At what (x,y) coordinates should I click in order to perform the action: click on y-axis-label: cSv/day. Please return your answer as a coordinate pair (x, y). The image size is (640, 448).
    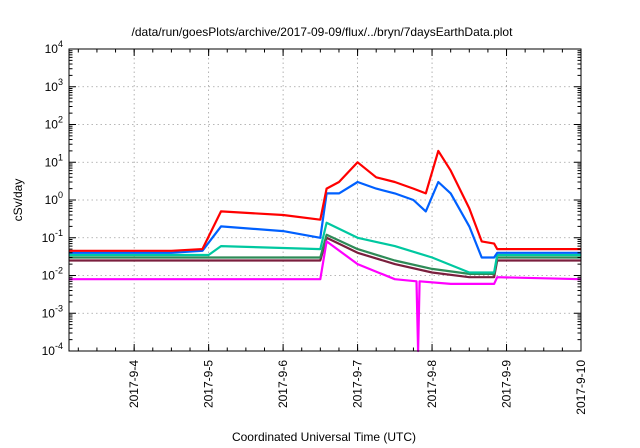
    Looking at the image, I should click on (18, 200).